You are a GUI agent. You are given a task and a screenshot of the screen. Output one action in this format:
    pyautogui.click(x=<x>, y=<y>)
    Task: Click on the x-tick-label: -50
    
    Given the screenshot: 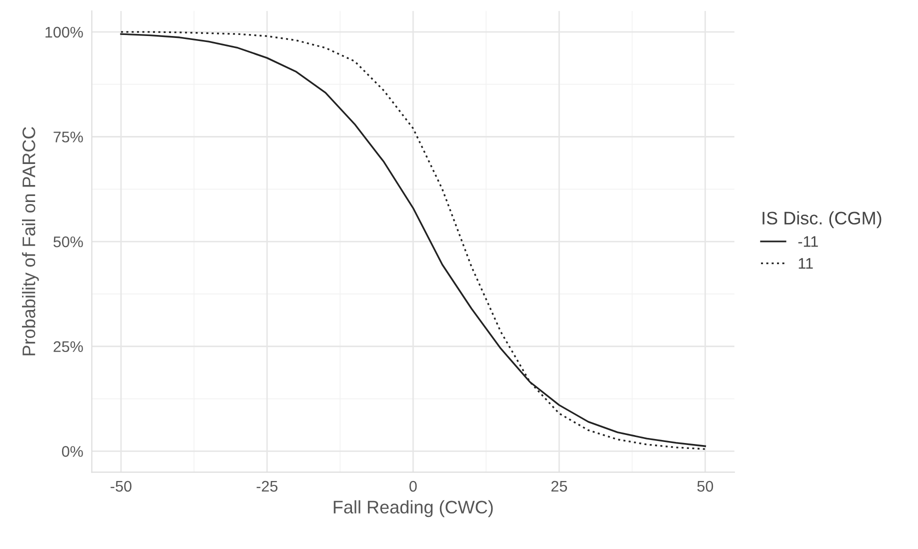 What is the action you would take?
    pyautogui.click(x=121, y=486)
    